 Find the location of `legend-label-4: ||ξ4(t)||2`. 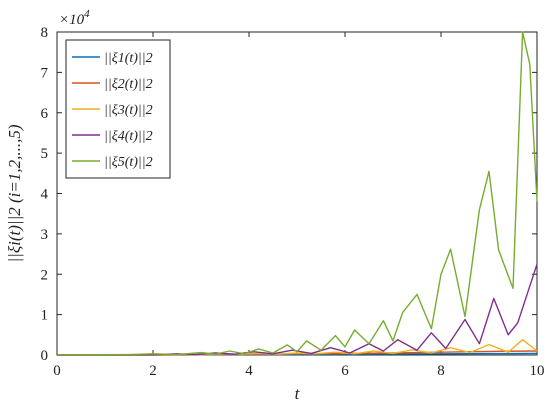

legend-label-4: ||ξ4(t)||2 is located at coordinates (128, 136).